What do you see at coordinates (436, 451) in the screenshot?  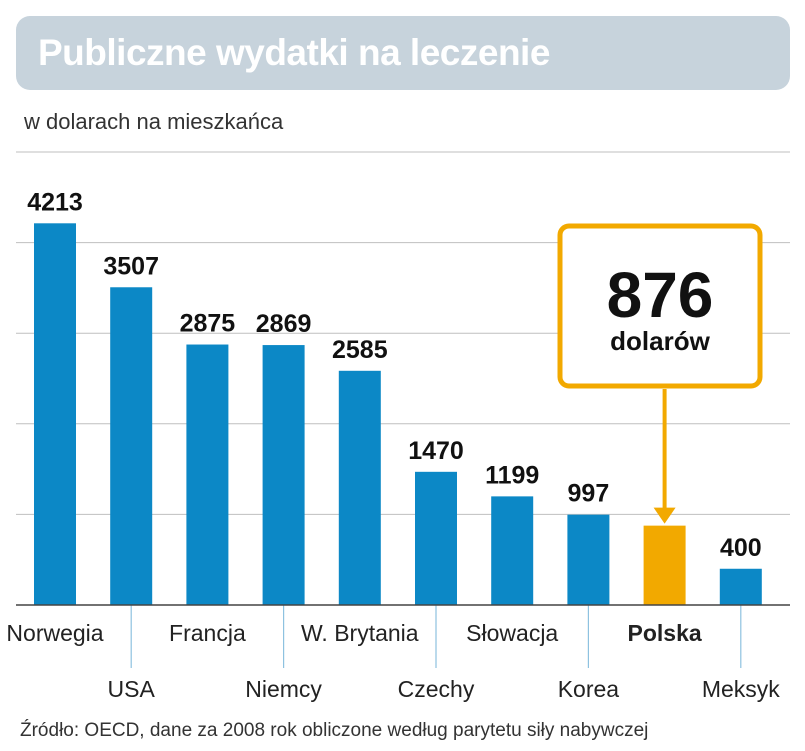 I see `data-label: 1470` at bounding box center [436, 451].